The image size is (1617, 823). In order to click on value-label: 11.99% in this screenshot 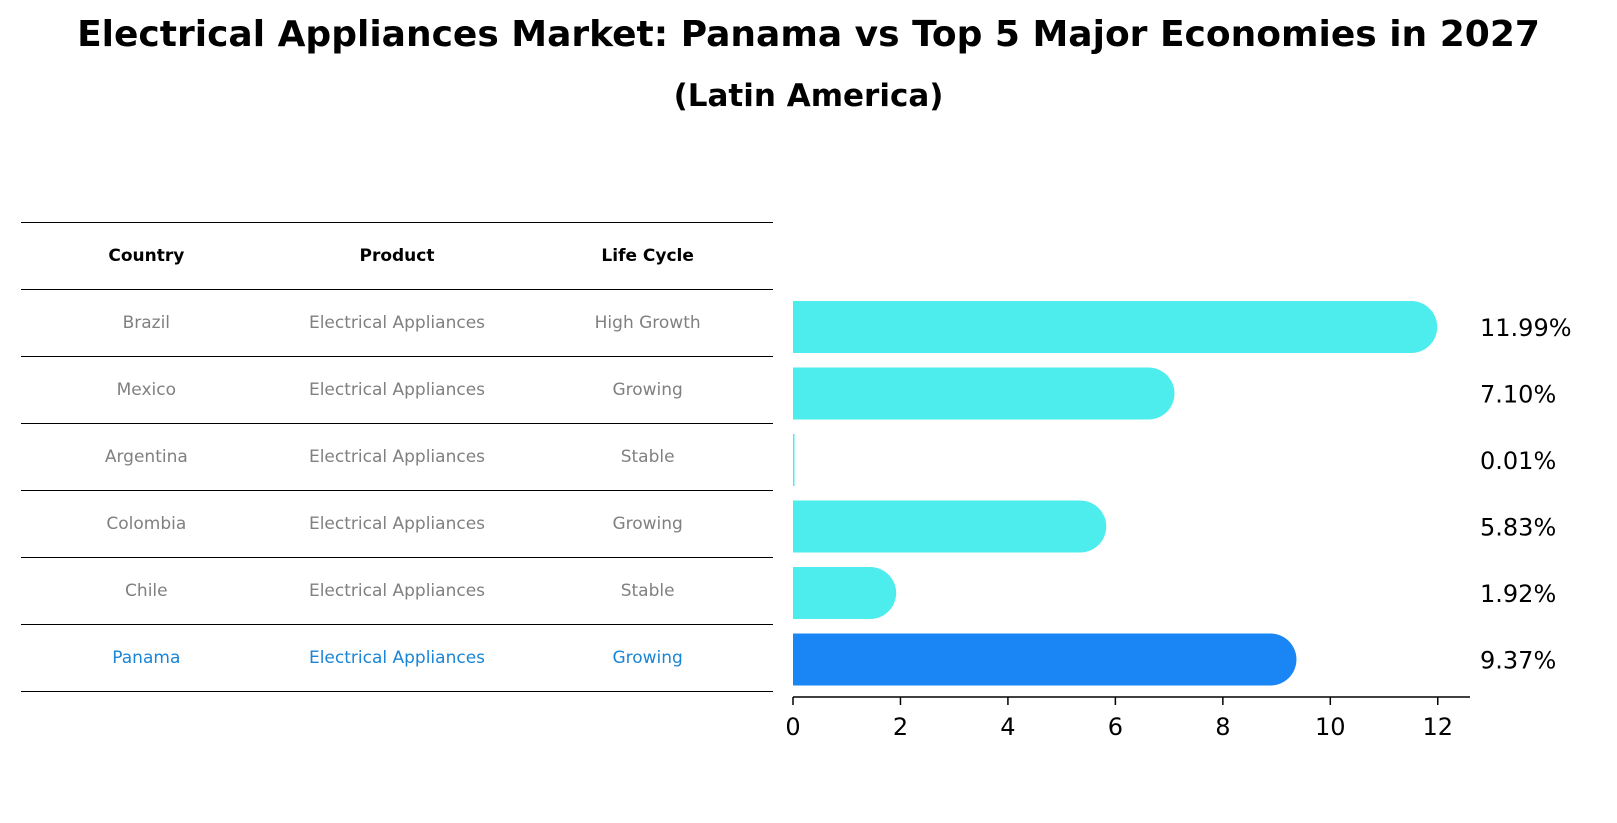, I will do `click(1526, 328)`.